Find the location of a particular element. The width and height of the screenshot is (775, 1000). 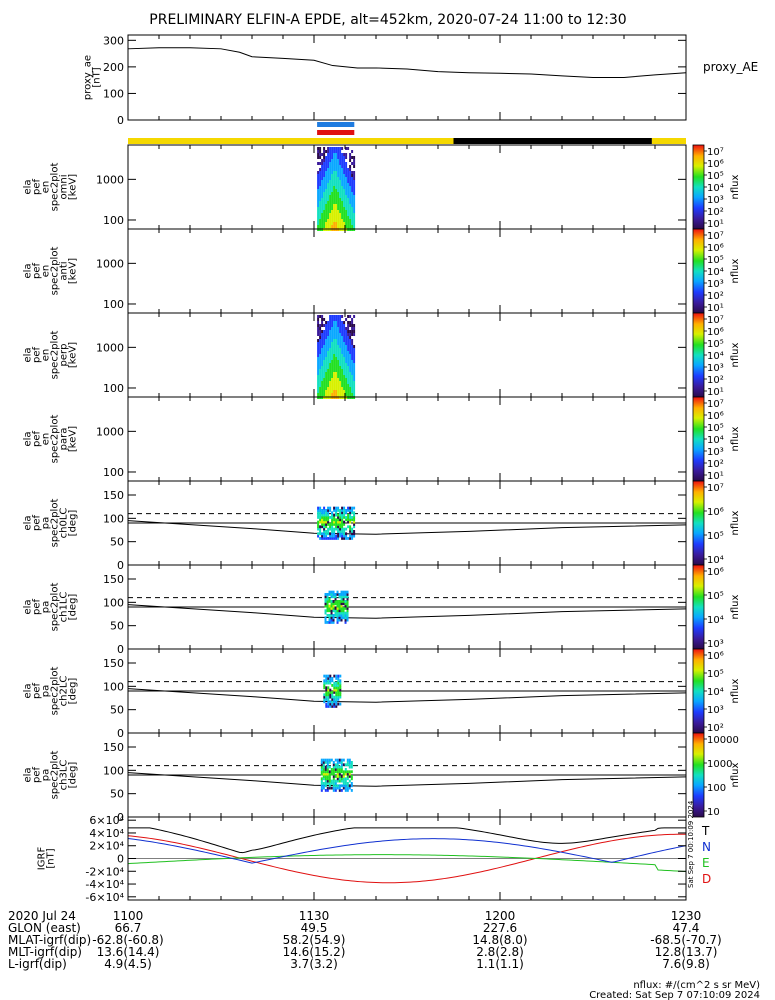

axis-row-value: 47.4 is located at coordinates (686, 928).